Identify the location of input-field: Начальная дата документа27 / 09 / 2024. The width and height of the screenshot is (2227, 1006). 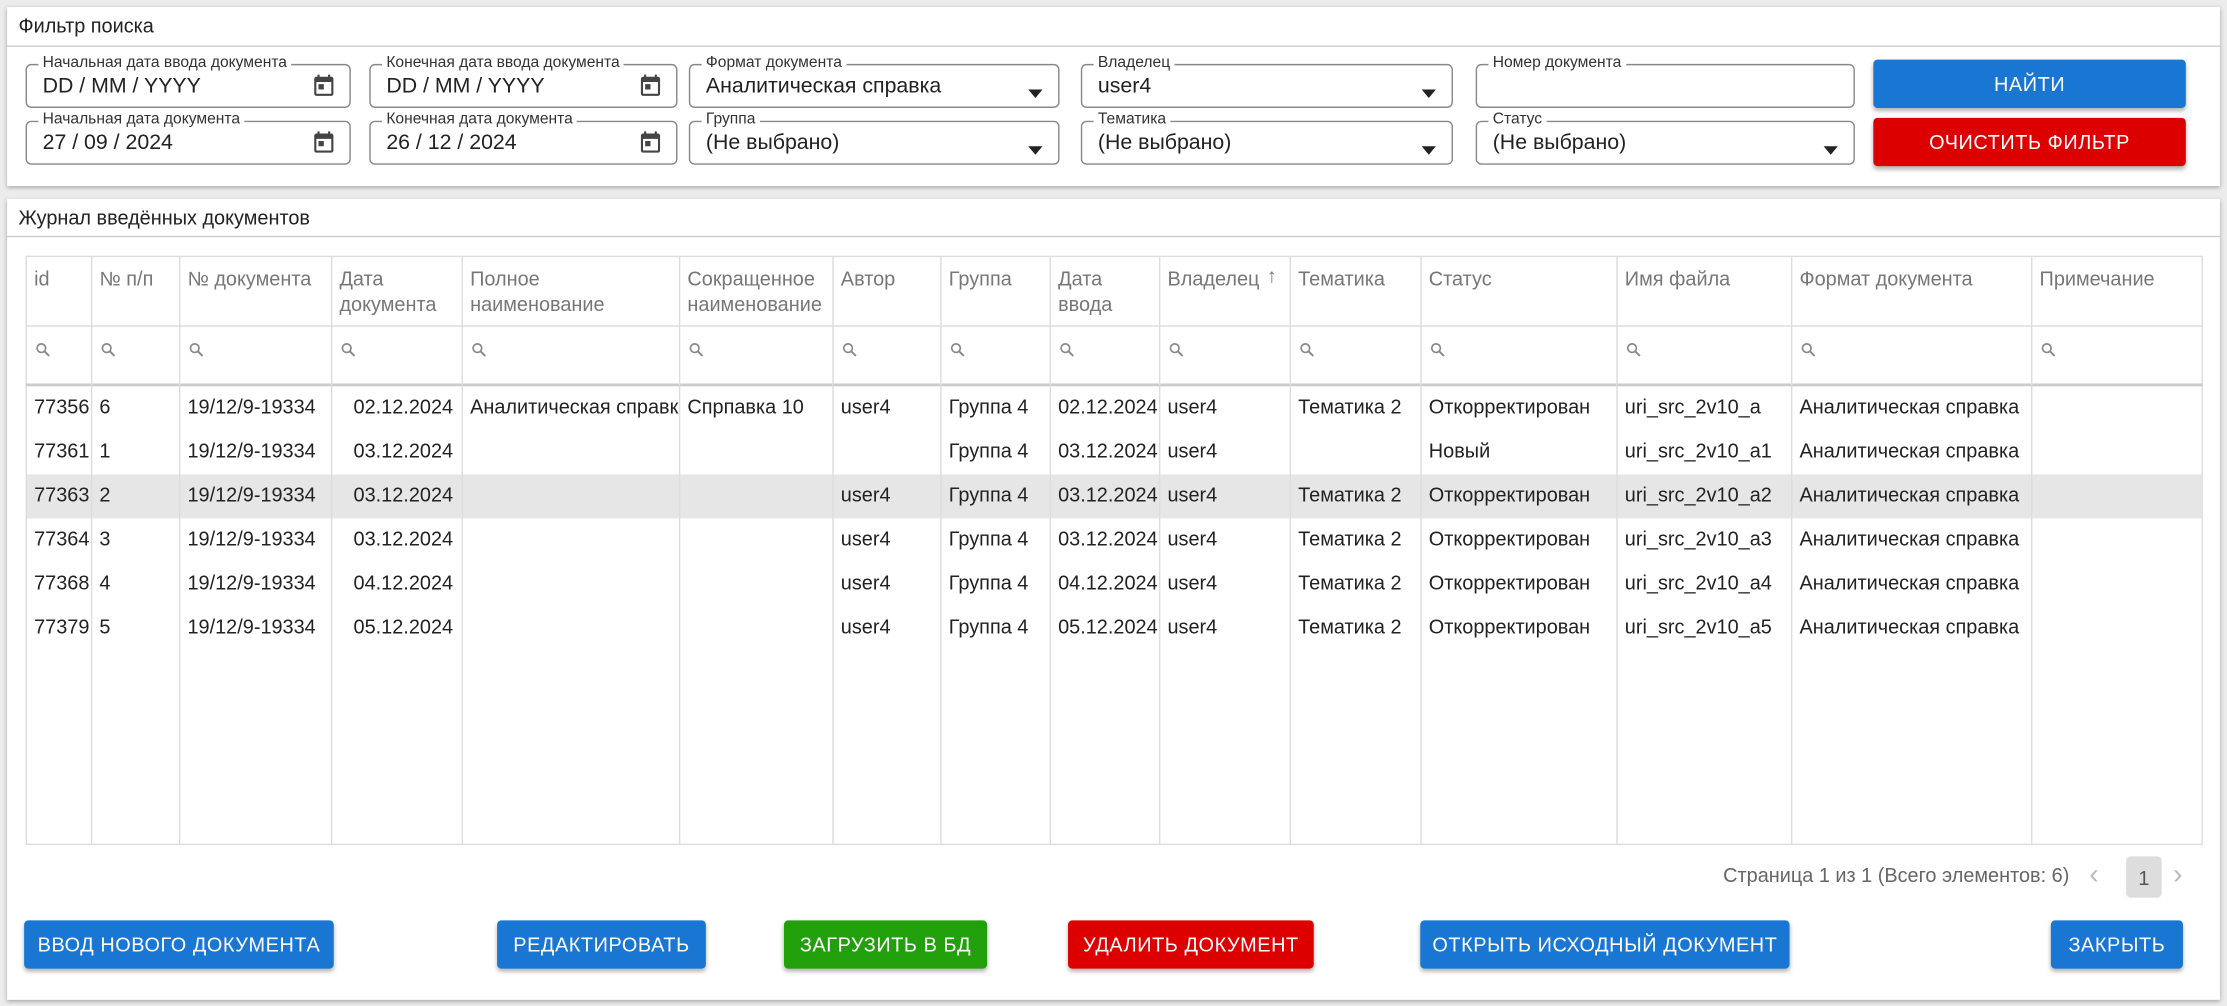
(188, 143).